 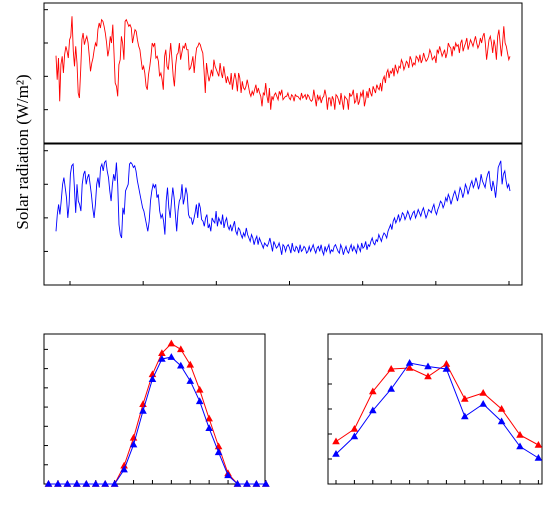 I want to click on y-axis-label-top: Solar radiation (W/m²), so click(x=22, y=151).